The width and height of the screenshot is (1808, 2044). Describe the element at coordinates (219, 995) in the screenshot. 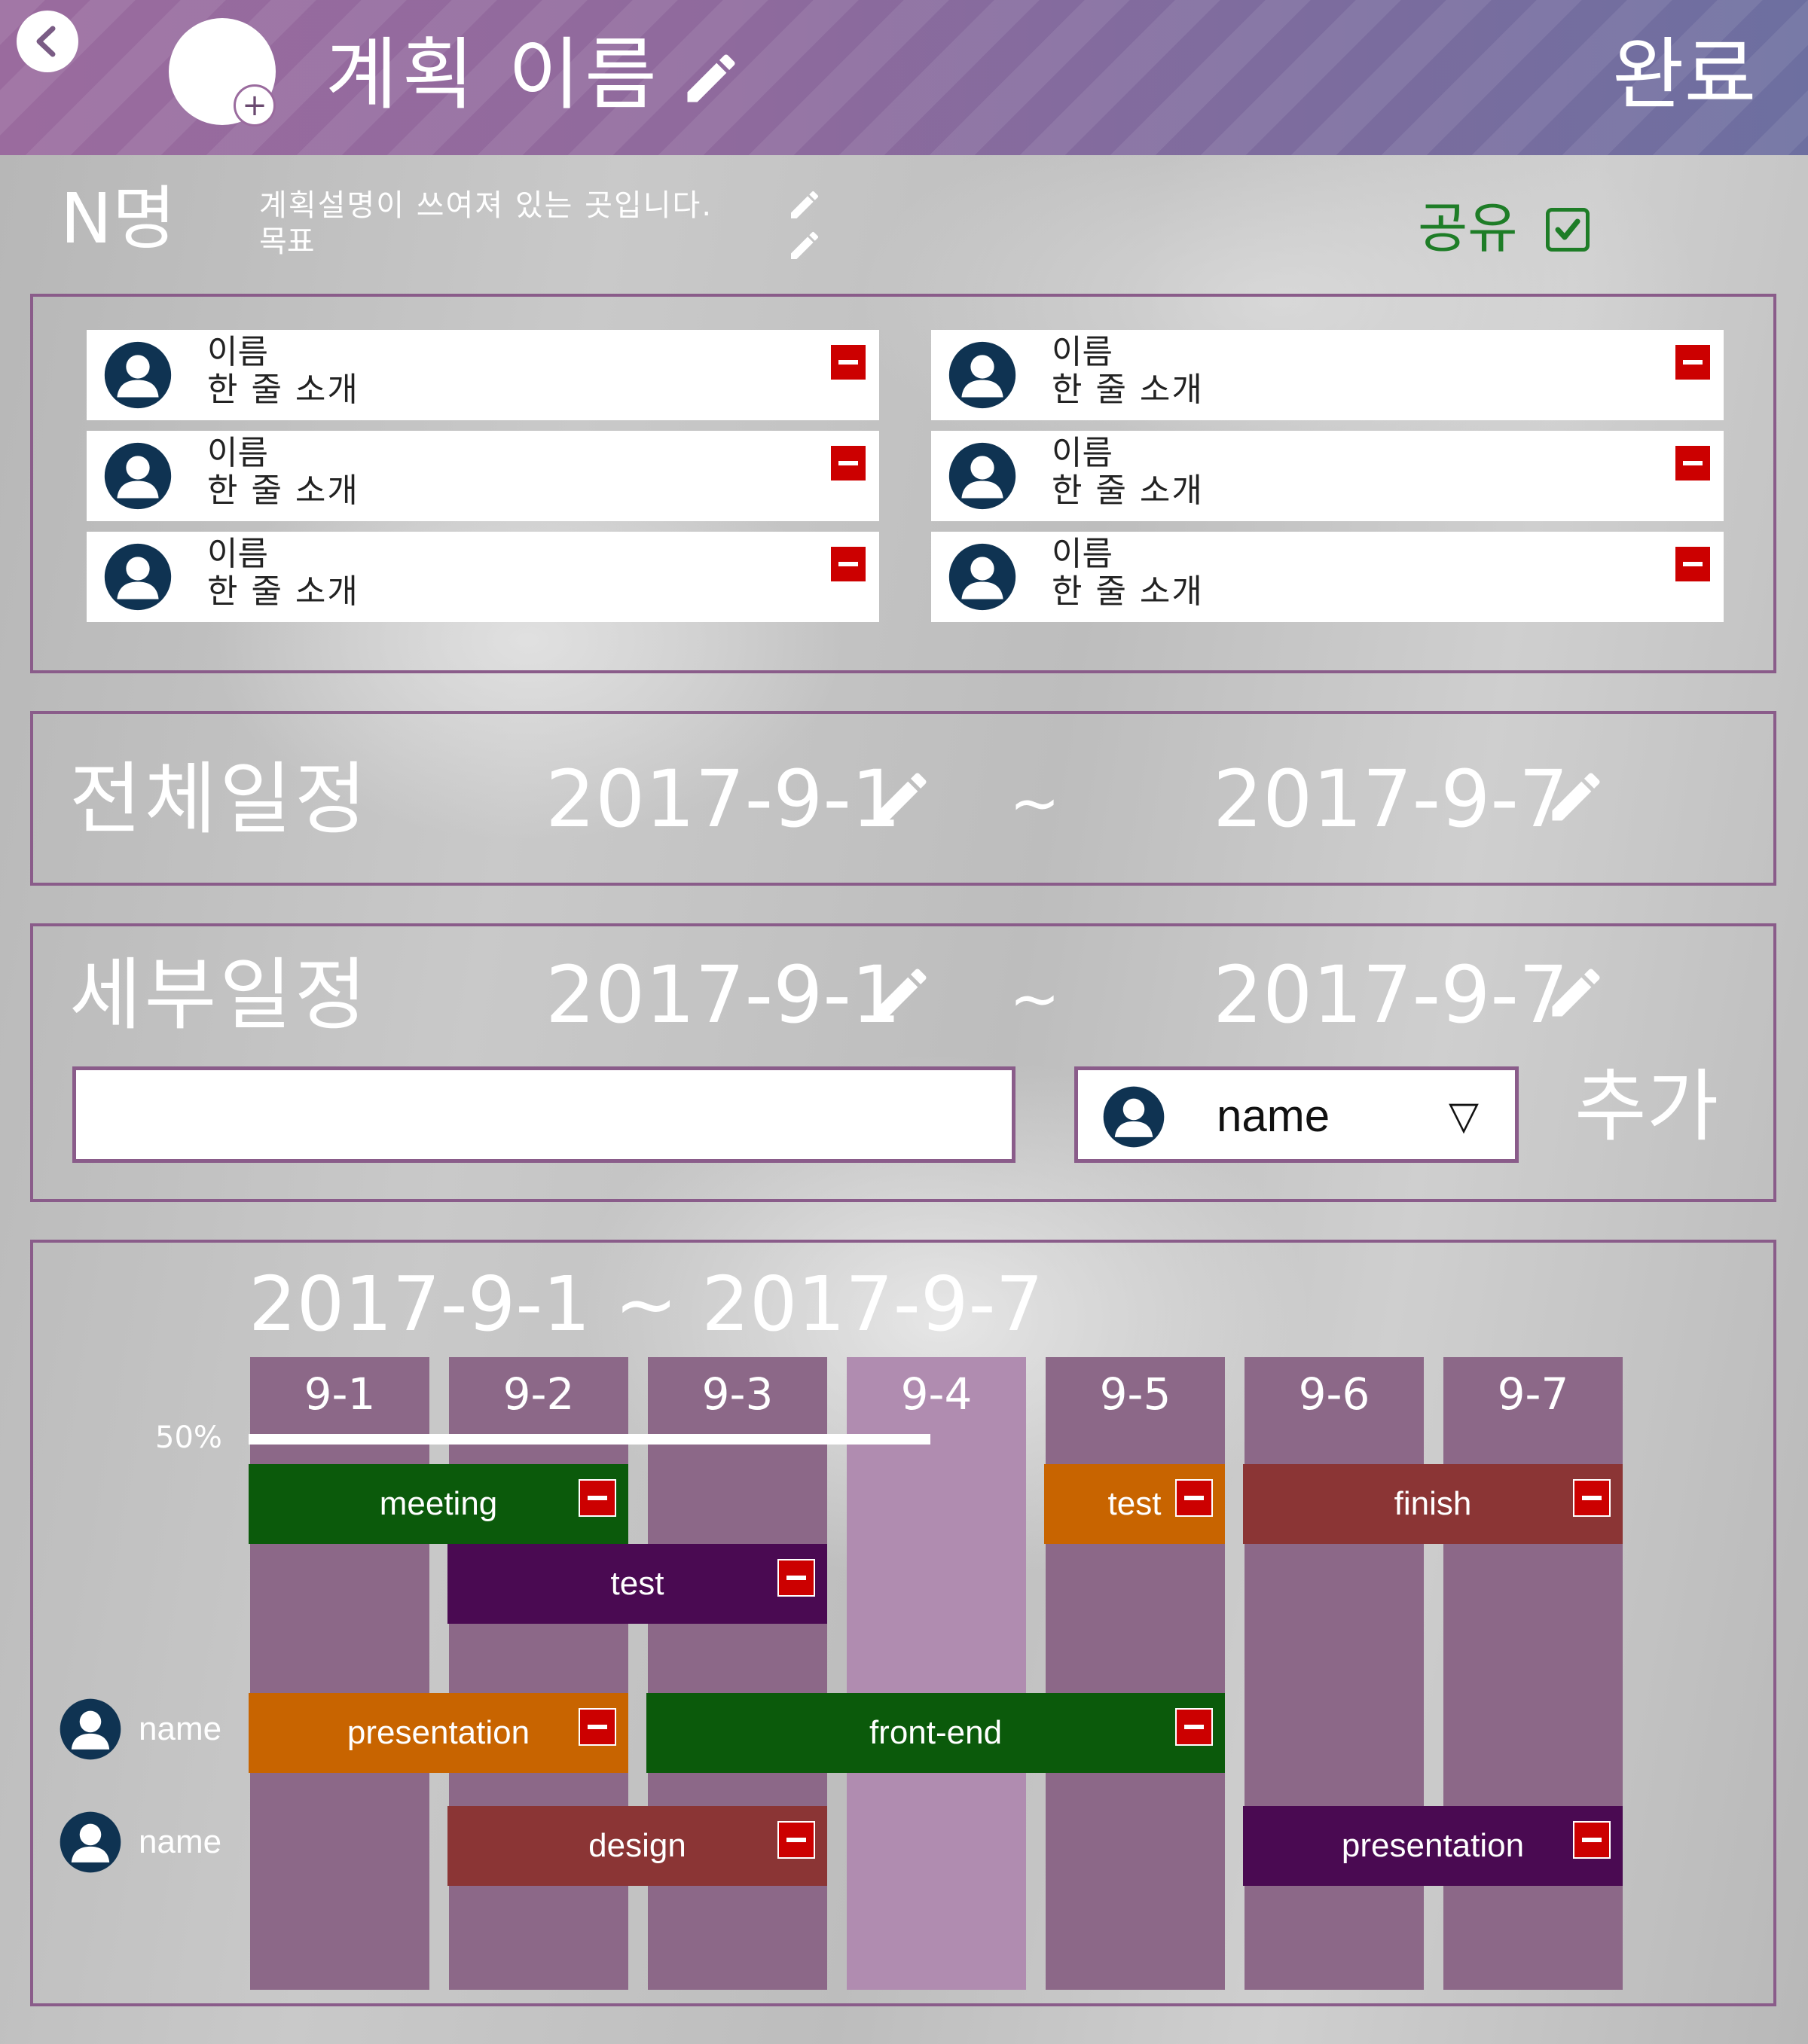

I see `detail-schedule-label: 세부일정` at that location.